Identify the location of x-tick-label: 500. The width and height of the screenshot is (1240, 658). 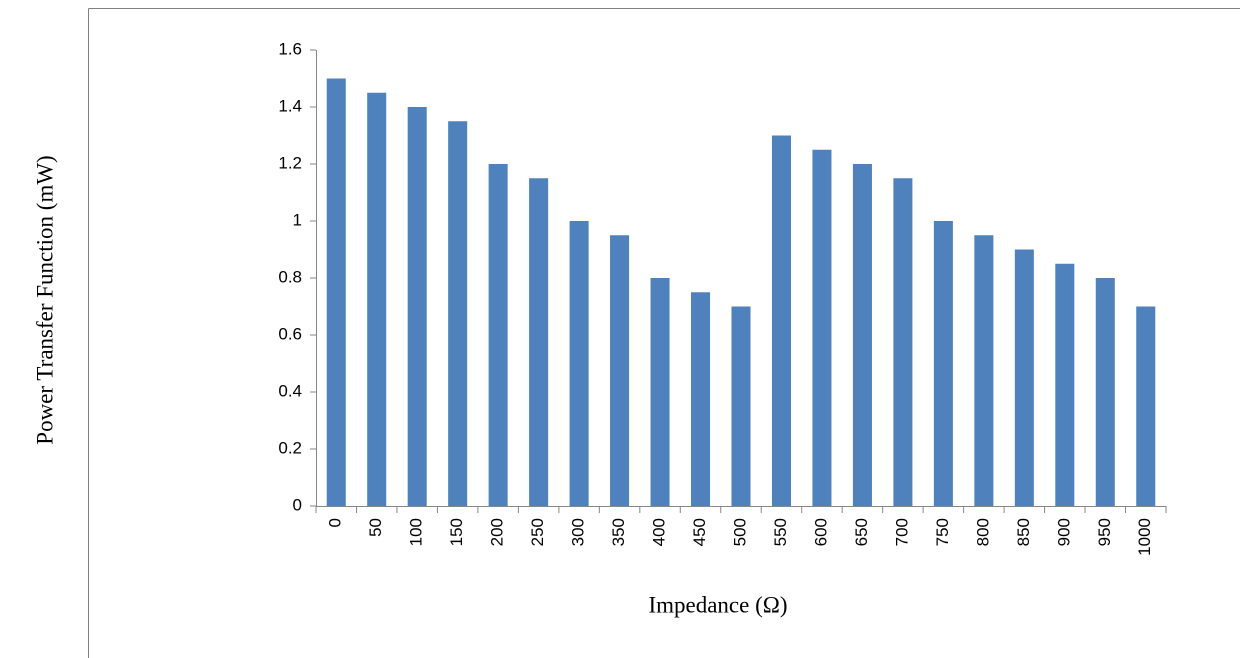
(739, 532).